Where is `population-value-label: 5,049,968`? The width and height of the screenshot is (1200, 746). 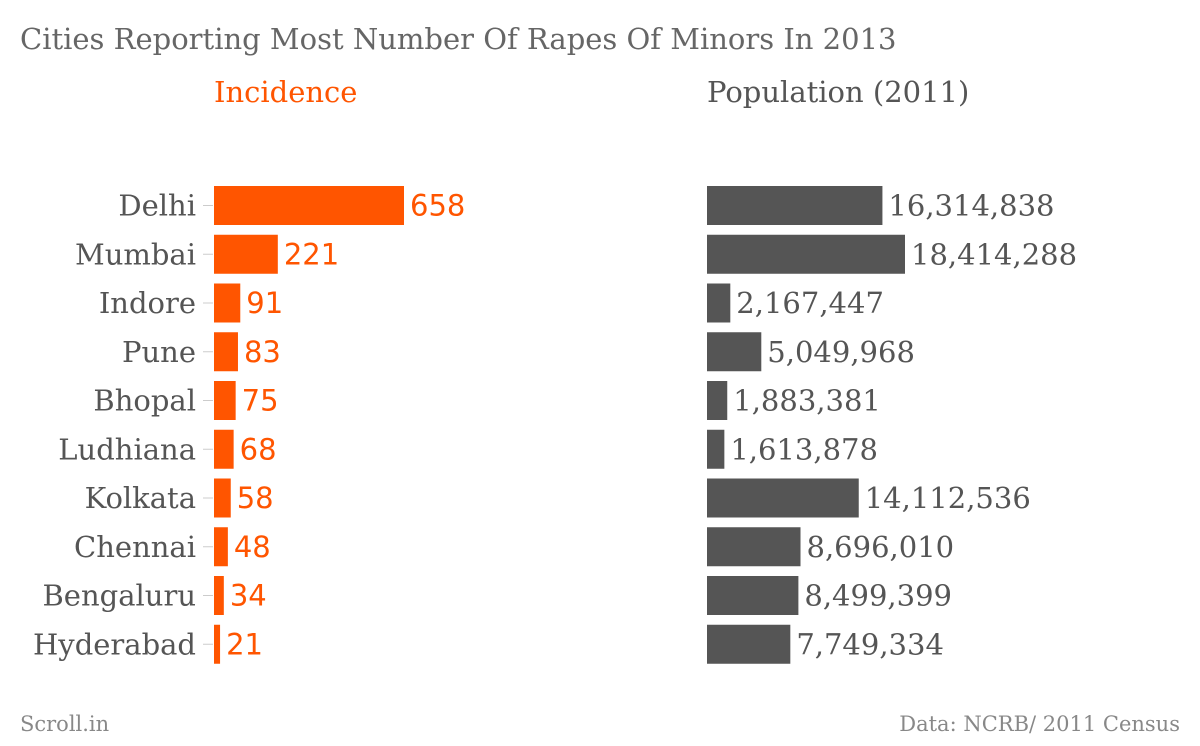
population-value-label: 5,049,968 is located at coordinates (841, 352).